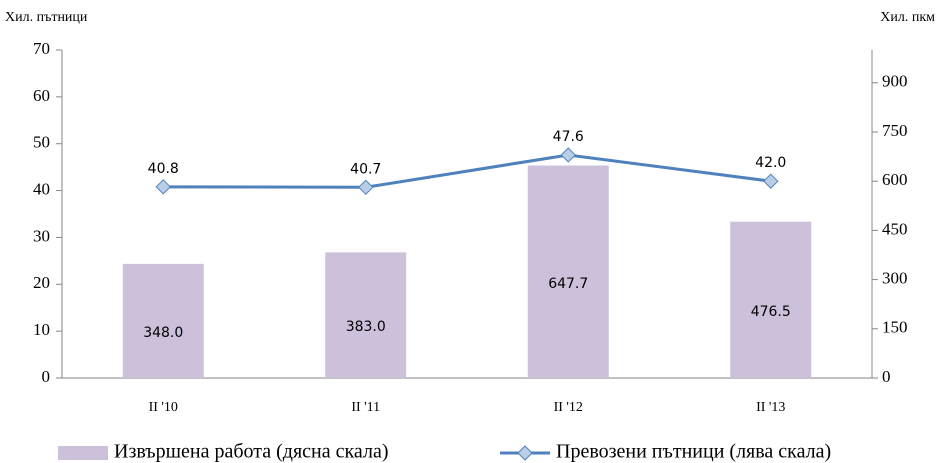 The image size is (940, 463). I want to click on y-tick-label: 10, so click(41, 329).